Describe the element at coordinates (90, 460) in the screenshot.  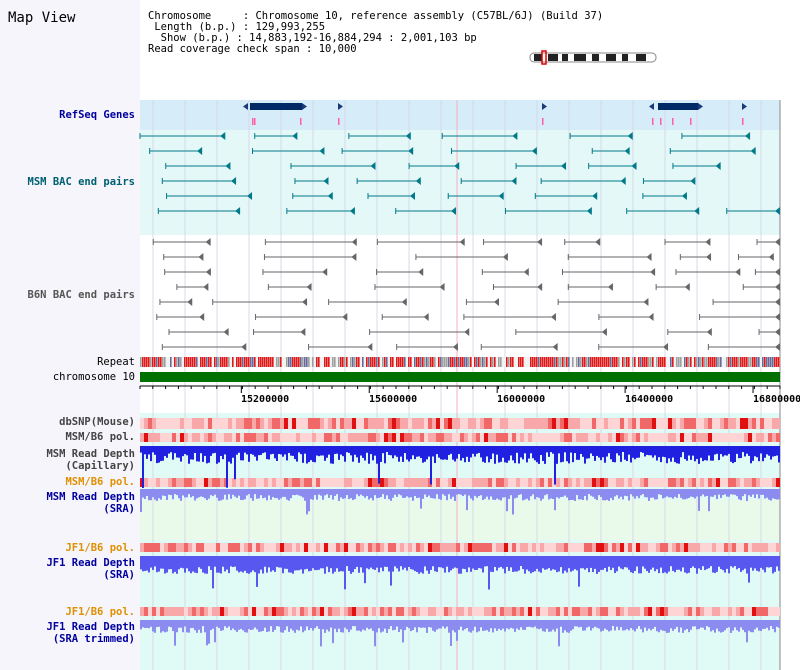
I see `track-label-msm-depth-capillary: MSM Read Depth (Capillary)` at that location.